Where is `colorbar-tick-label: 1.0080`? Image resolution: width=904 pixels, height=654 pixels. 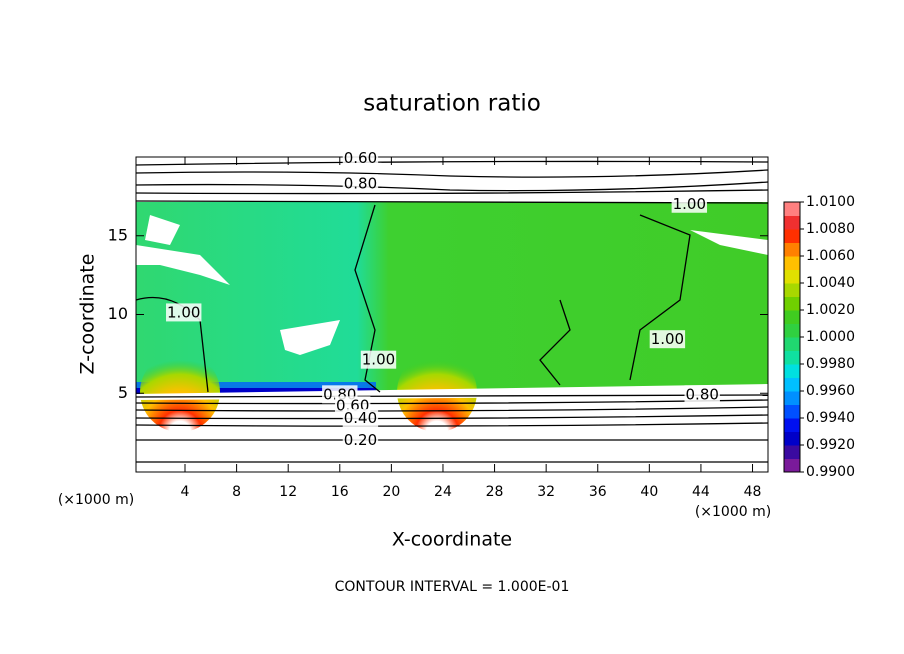
colorbar-tick-label: 1.0080 is located at coordinates (830, 229).